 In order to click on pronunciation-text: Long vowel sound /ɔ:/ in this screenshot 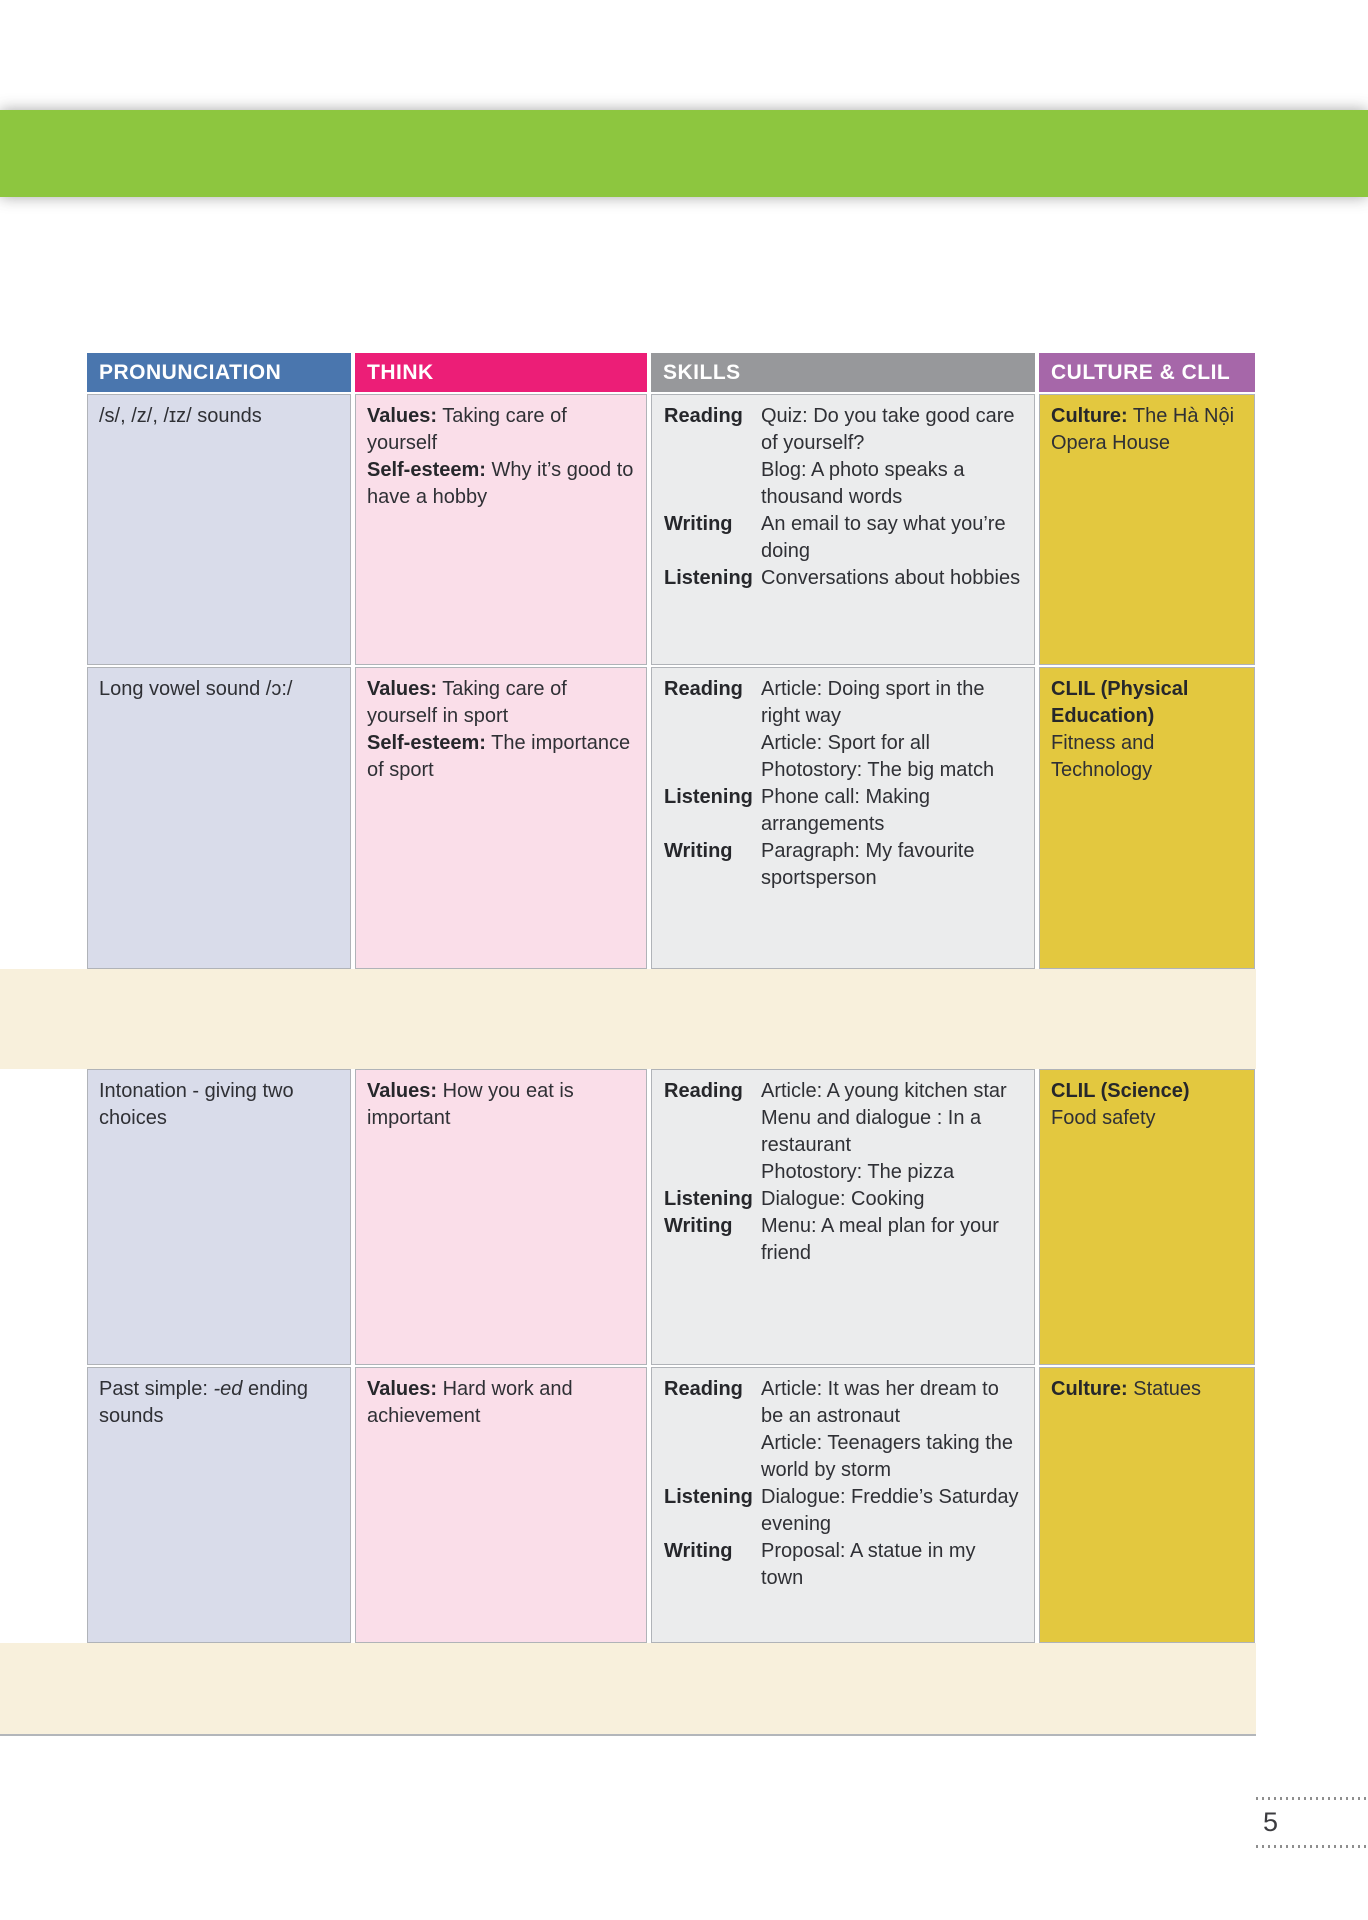, I will do `click(219, 689)`.